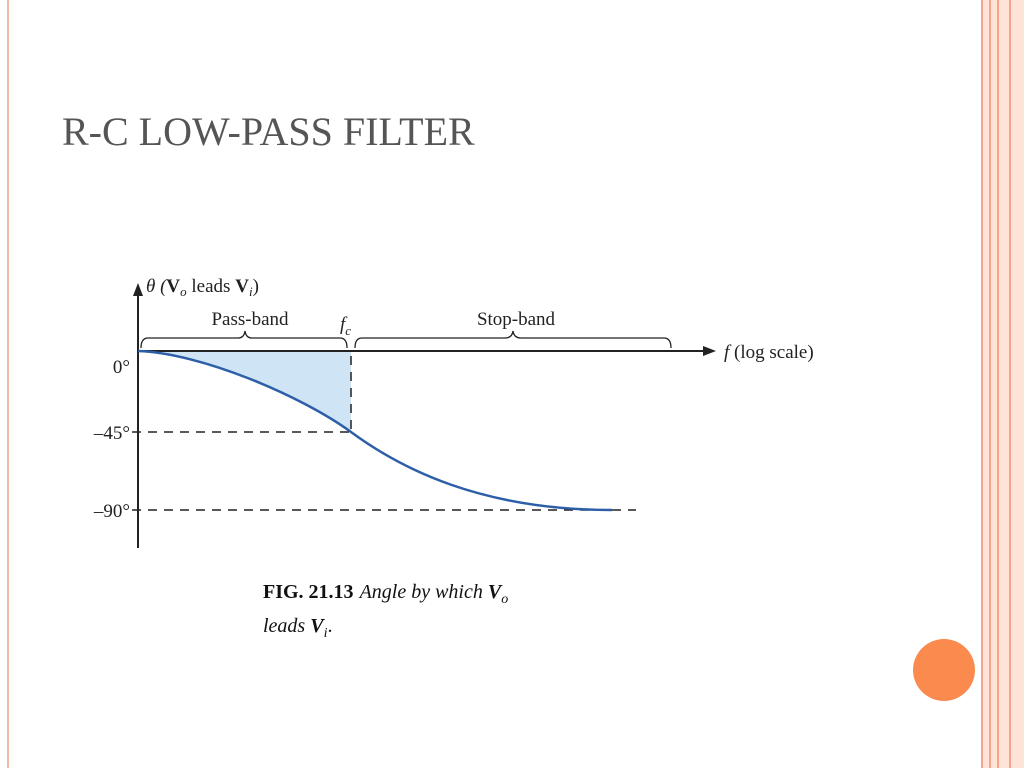 This screenshot has height=768, width=1024. Describe the element at coordinates (183, 291) in the screenshot. I see `label-part: o` at that location.